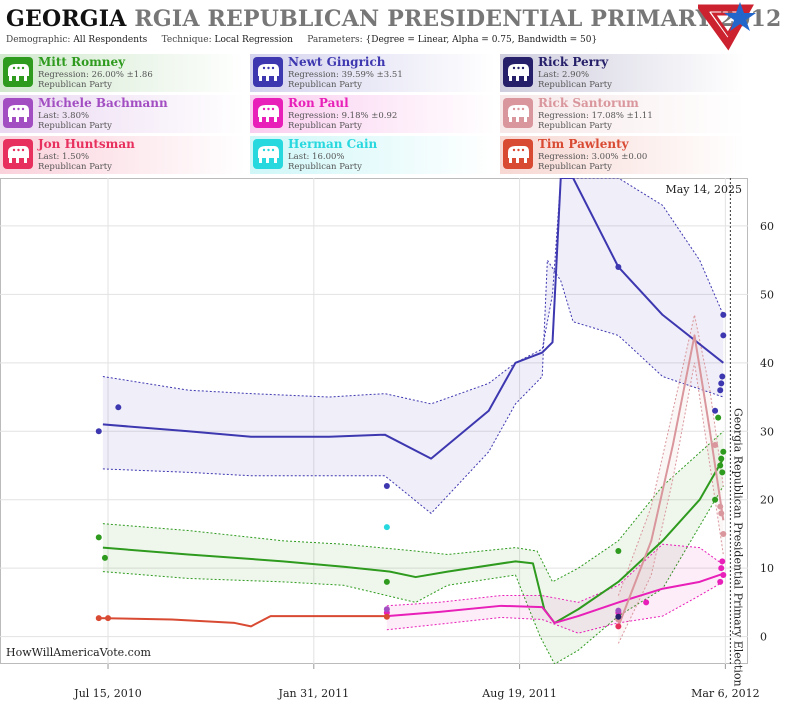  What do you see at coordinates (186, 40) in the screenshot?
I see `technique-label: Technique:` at bounding box center [186, 40].